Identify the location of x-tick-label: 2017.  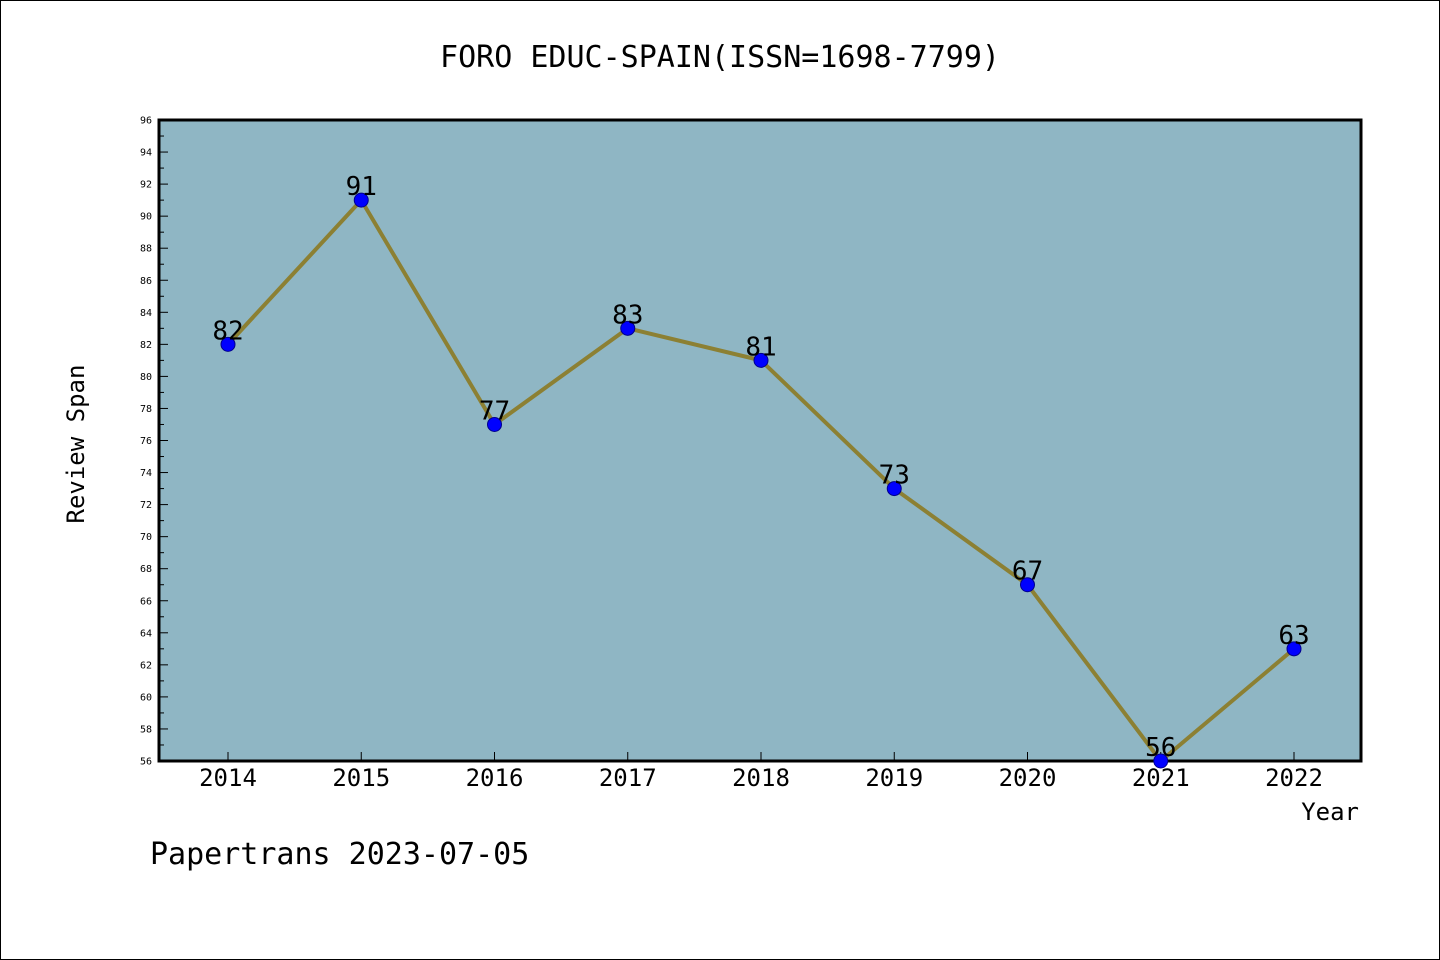
(628, 778).